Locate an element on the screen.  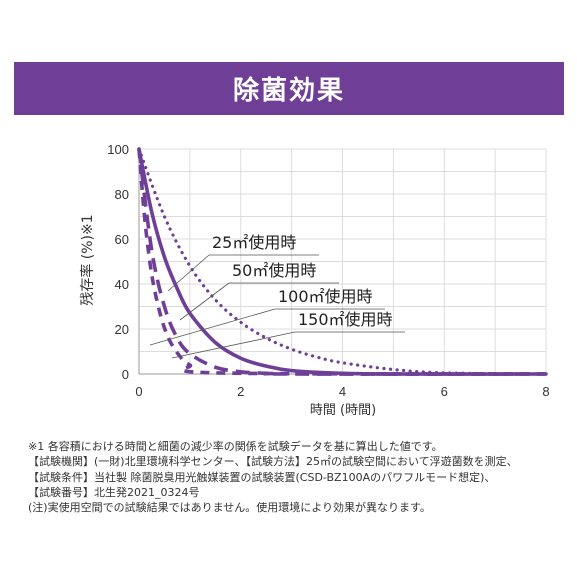
footnote-1: ※1 各容積における時間と細菌の減少率の関係を試験データを基に算出した値です。 is located at coordinates (235, 446).